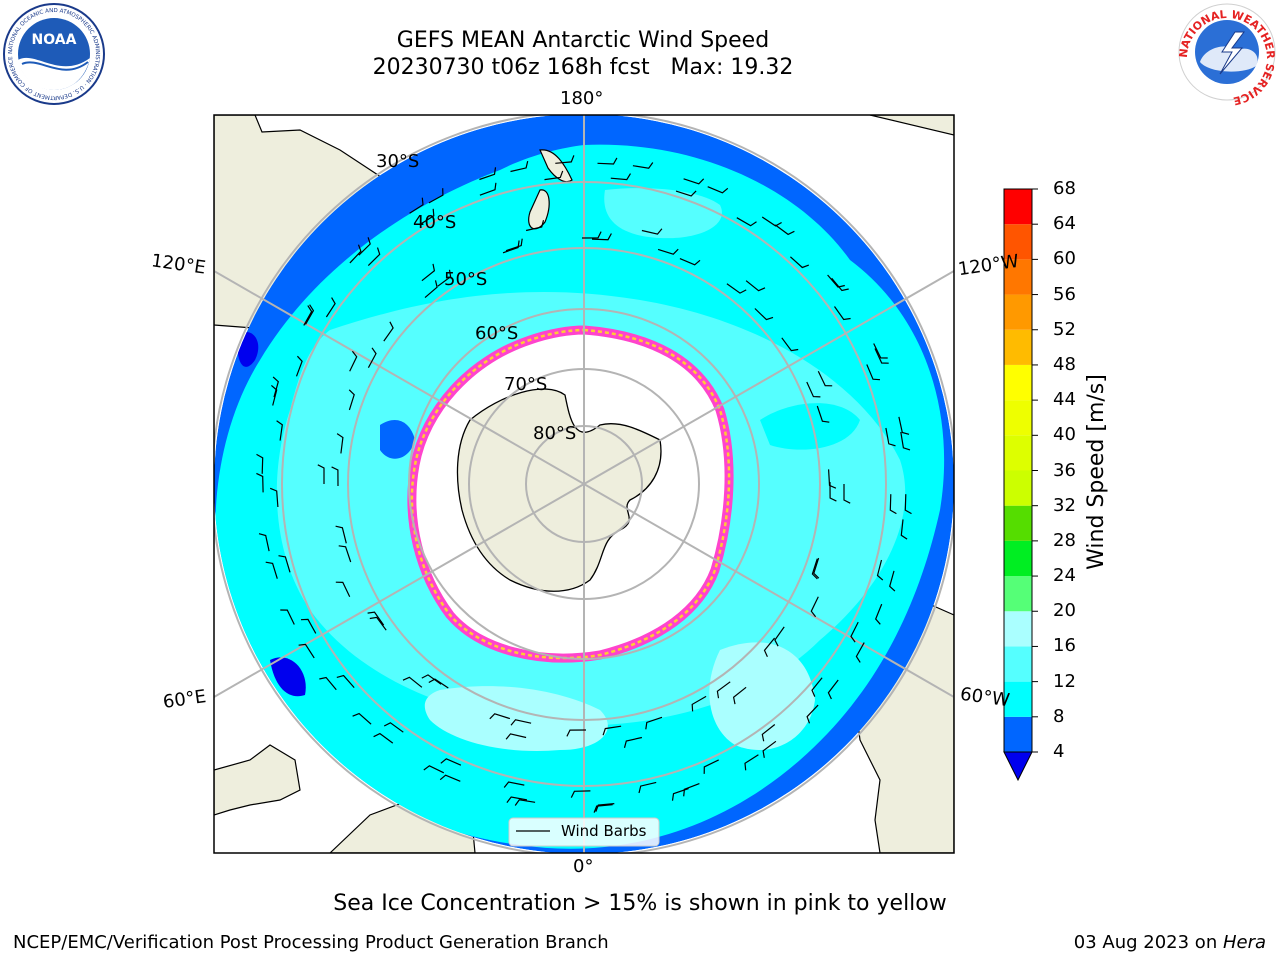  Describe the element at coordinates (583, 40) in the screenshot. I see `chart-title: GEFS MEAN Antarctic Wind Speed` at that location.